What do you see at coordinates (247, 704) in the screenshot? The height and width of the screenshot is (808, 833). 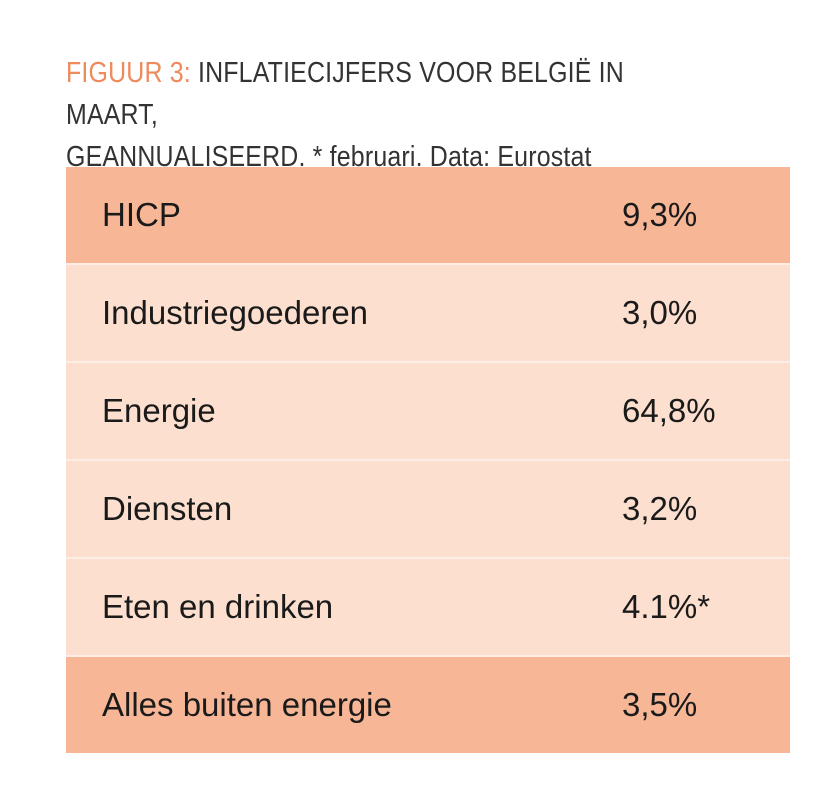 I see `row-label: Alles buiten energie` at bounding box center [247, 704].